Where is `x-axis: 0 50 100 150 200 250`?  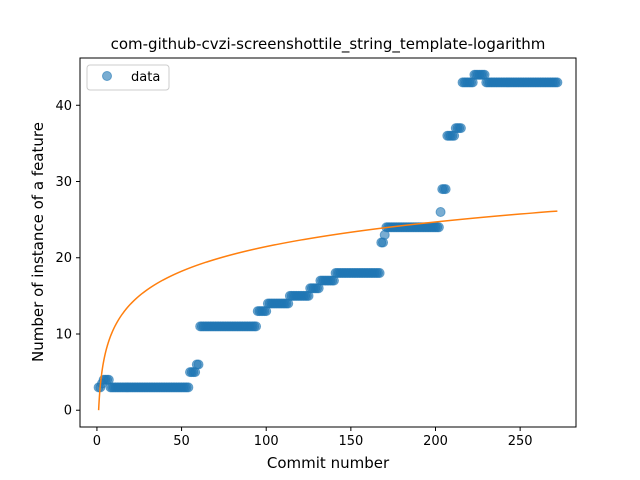
x-axis: 0 50 100 150 200 250 is located at coordinates (313, 438).